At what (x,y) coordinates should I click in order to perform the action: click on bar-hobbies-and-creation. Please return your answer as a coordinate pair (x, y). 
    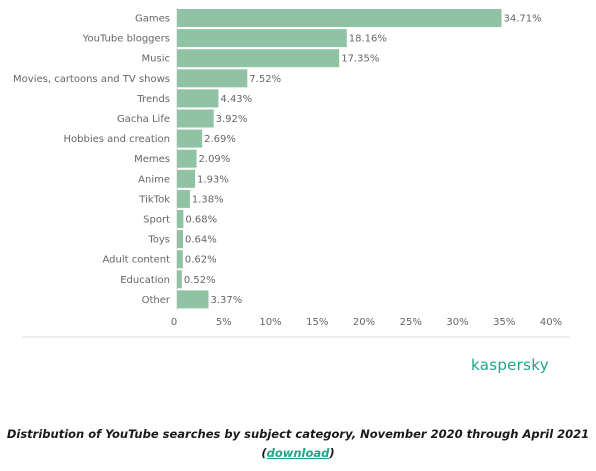
    Looking at the image, I should click on (190, 138).